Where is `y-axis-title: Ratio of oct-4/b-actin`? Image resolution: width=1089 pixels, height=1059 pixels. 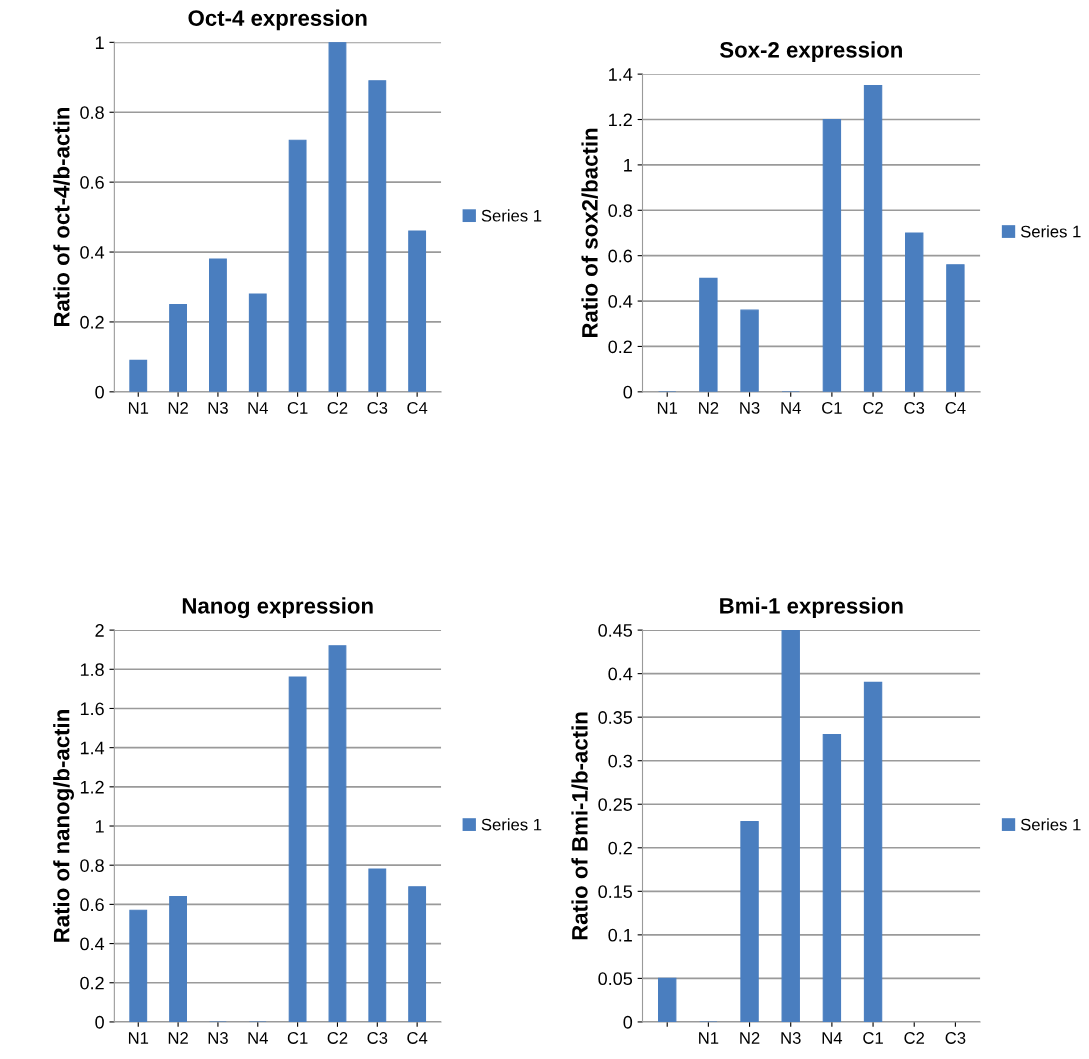
y-axis-title: Ratio of oct-4/b-actin is located at coordinates (61, 217).